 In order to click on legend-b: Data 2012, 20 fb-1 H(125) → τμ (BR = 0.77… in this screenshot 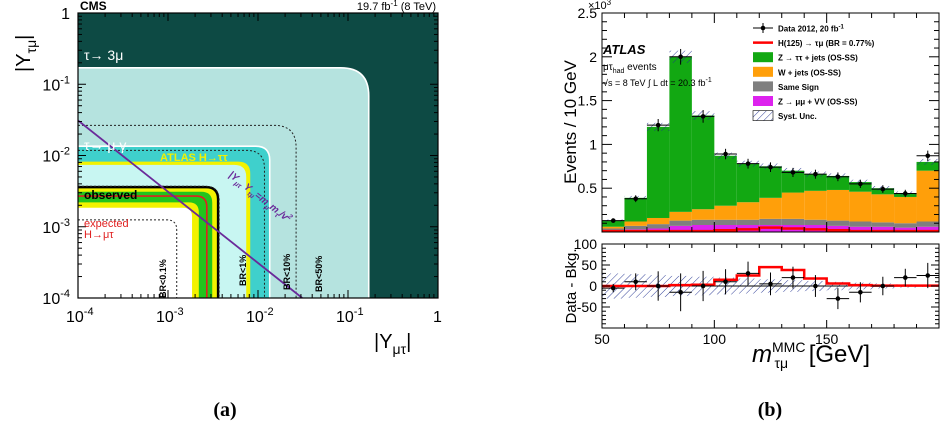, I will do `click(813, 72)`.